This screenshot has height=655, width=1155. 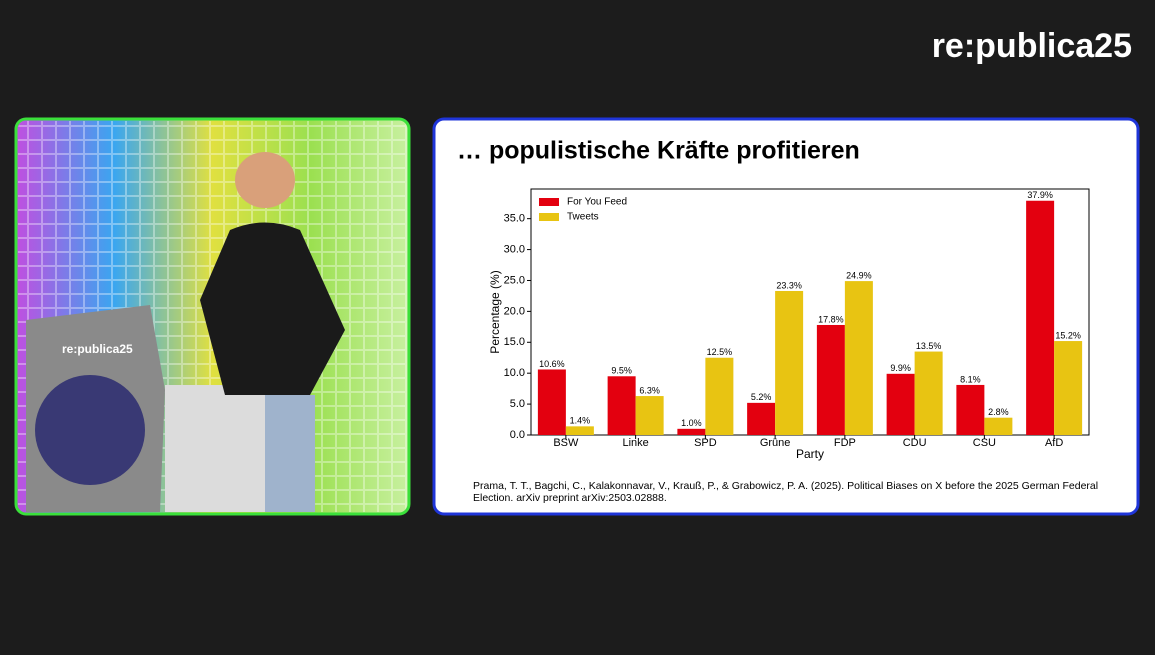 I want to click on y-tick-label: 0.0, so click(x=517, y=435).